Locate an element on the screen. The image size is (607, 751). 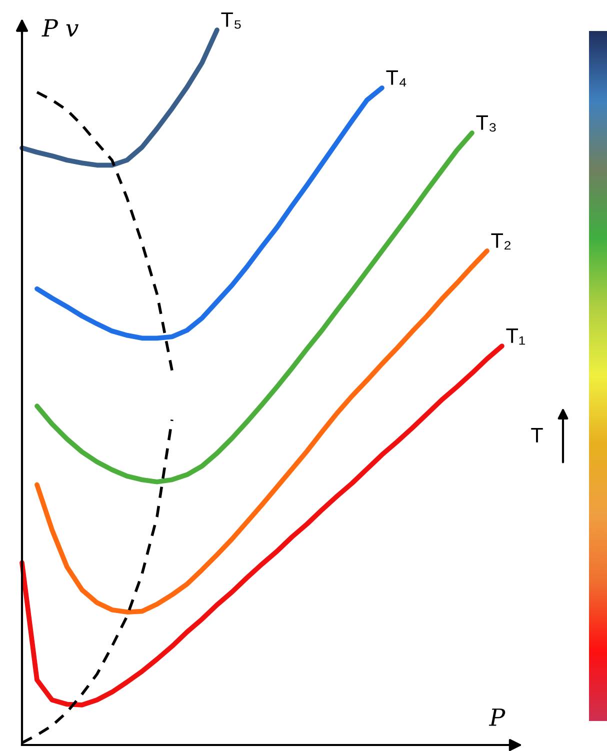
y-axis-title: P v is located at coordinates (60, 28).